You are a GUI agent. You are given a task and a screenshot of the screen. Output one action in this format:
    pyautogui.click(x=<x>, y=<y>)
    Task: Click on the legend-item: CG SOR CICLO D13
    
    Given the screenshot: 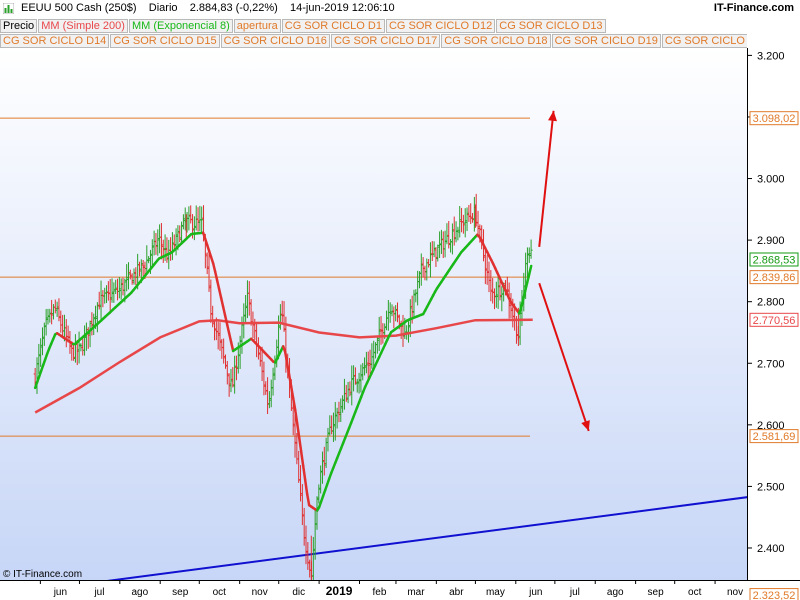 What is the action you would take?
    pyautogui.click(x=551, y=26)
    